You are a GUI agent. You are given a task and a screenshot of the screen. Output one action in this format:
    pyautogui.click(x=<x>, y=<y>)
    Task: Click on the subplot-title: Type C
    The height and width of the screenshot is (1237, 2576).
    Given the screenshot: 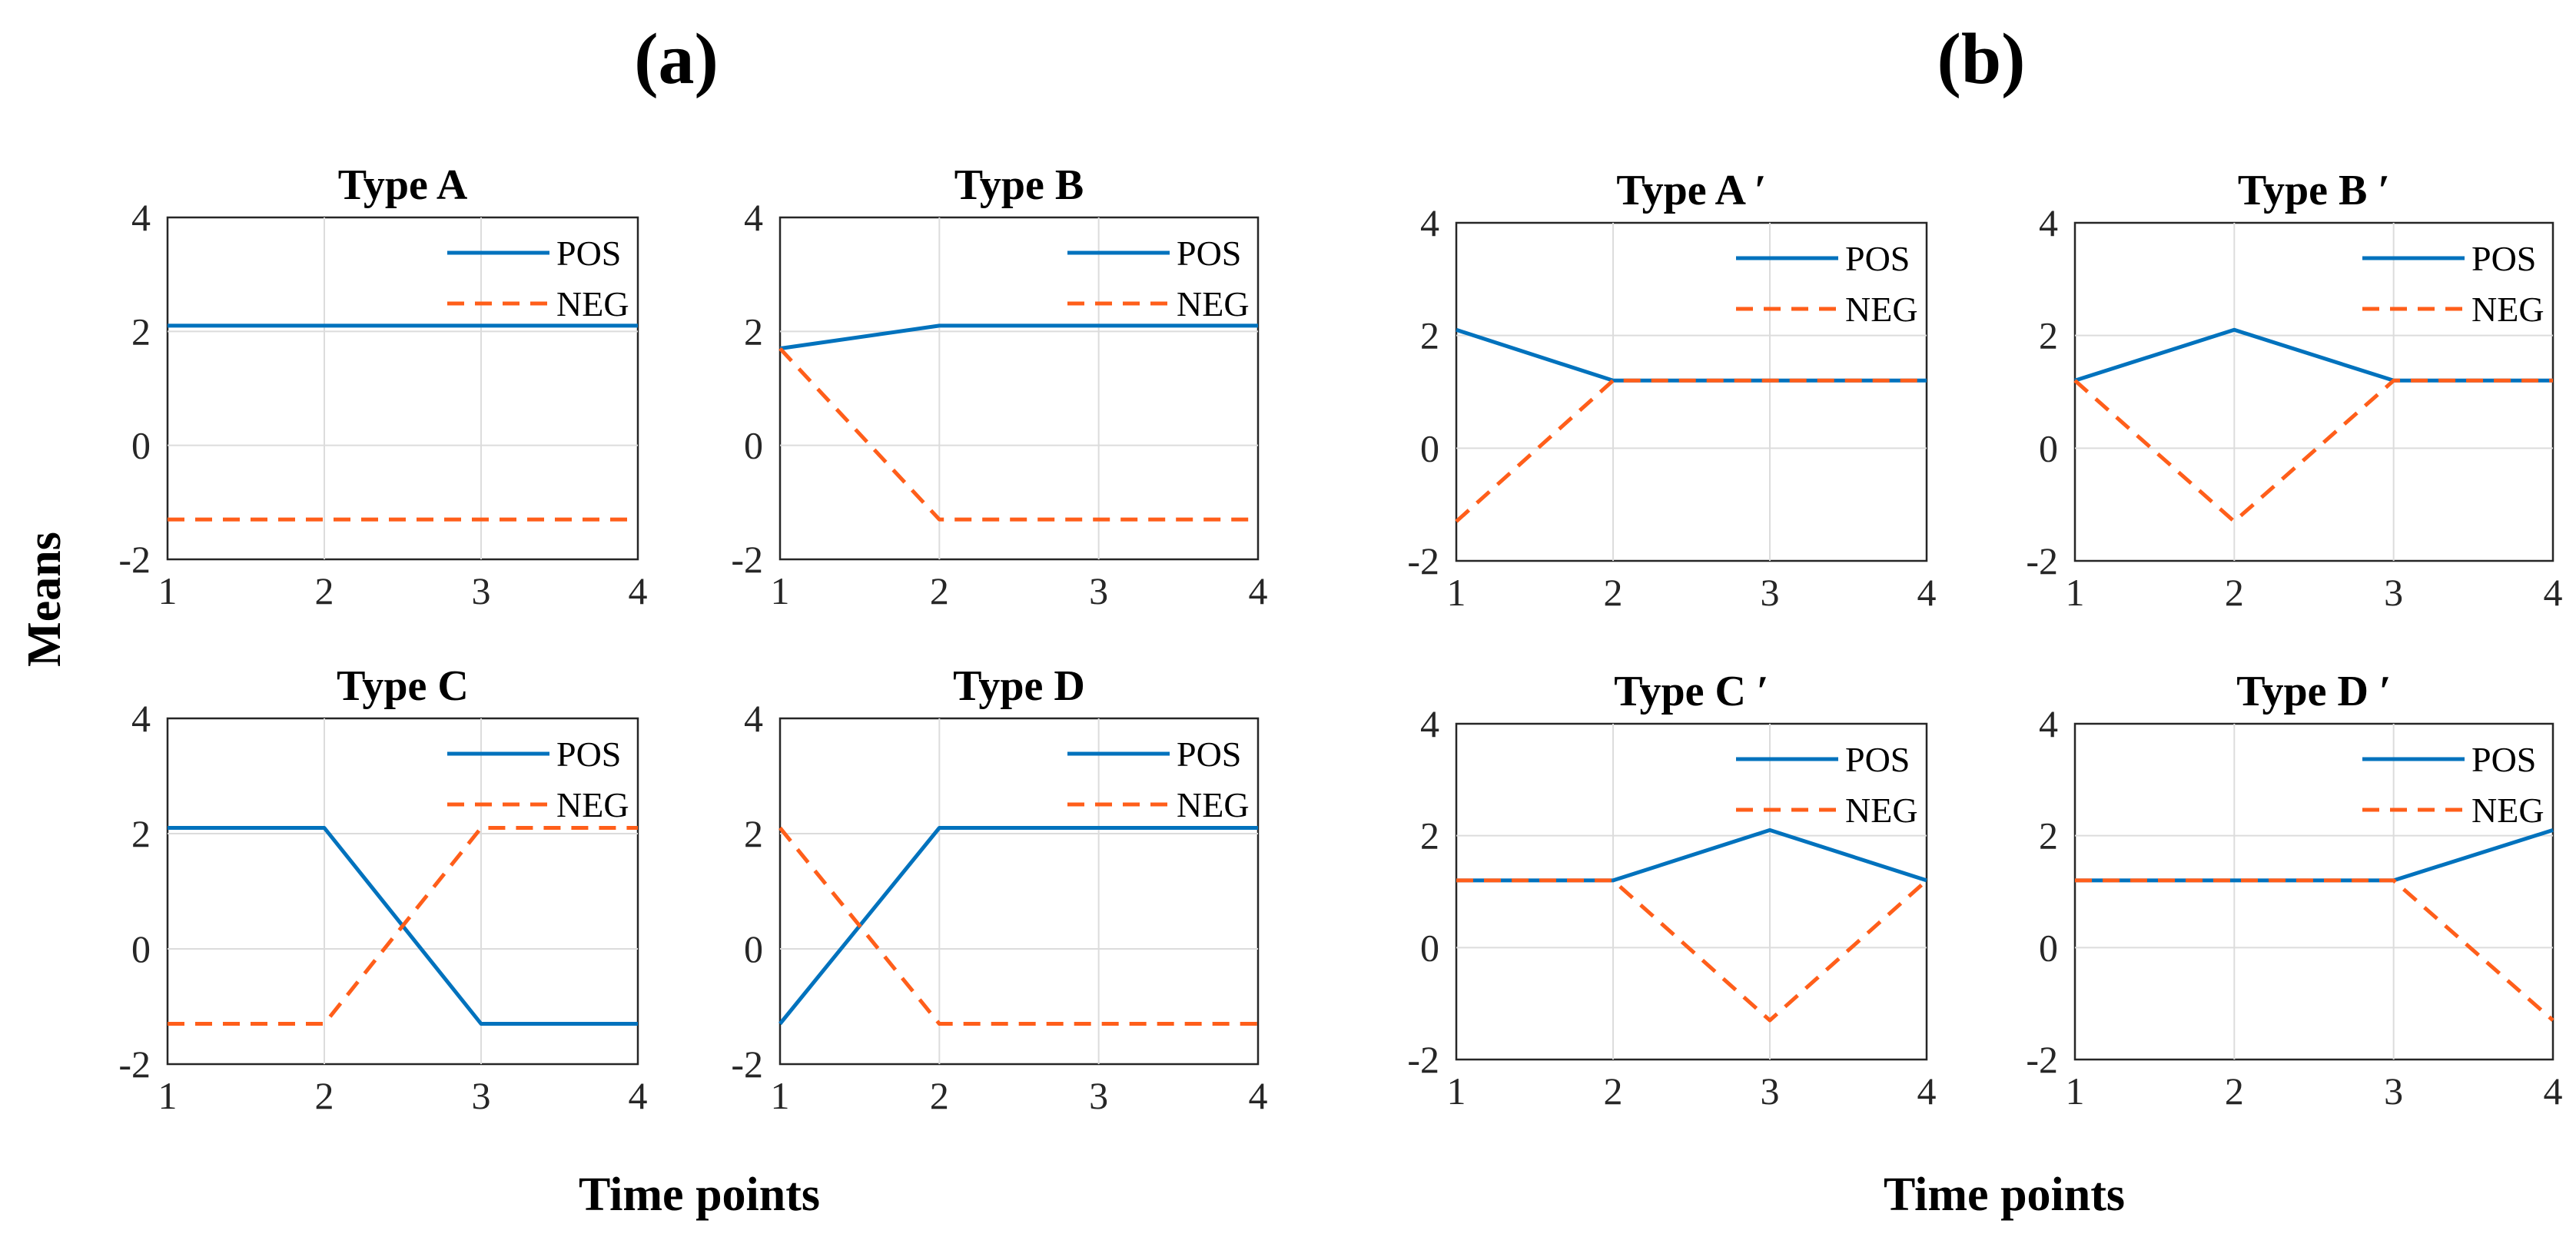 What is the action you would take?
    pyautogui.click(x=403, y=686)
    